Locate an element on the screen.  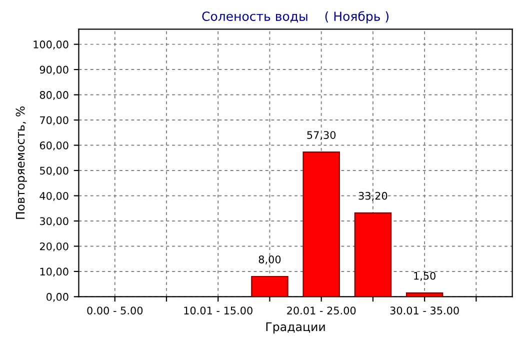
x-tick-label: 20.01 - 25.00 is located at coordinates (321, 310).